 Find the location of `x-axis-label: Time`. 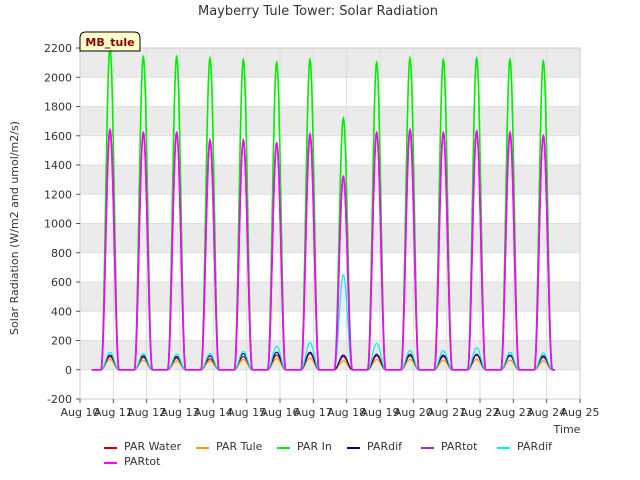

x-axis-label: Time is located at coordinates (567, 429).